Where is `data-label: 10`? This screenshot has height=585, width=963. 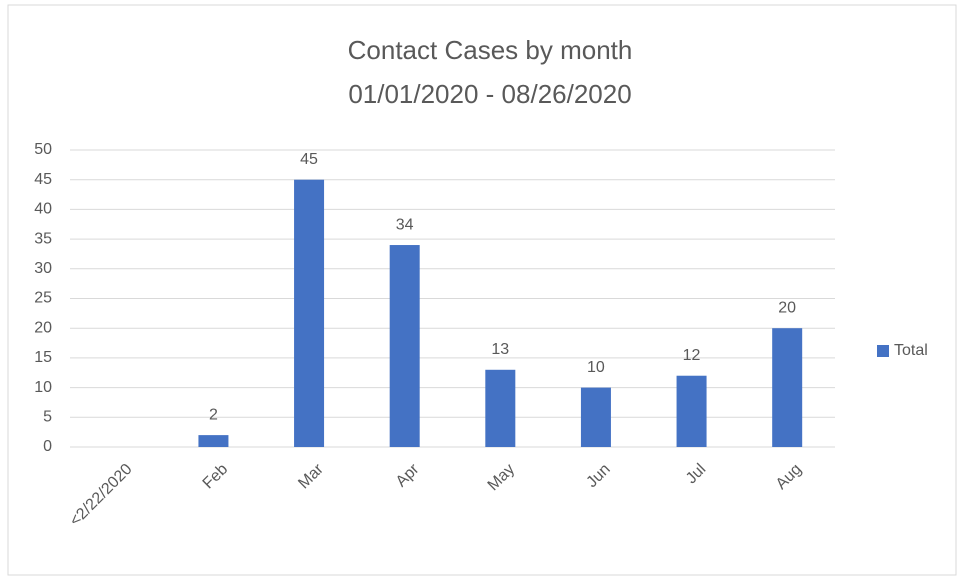 data-label: 10 is located at coordinates (596, 367).